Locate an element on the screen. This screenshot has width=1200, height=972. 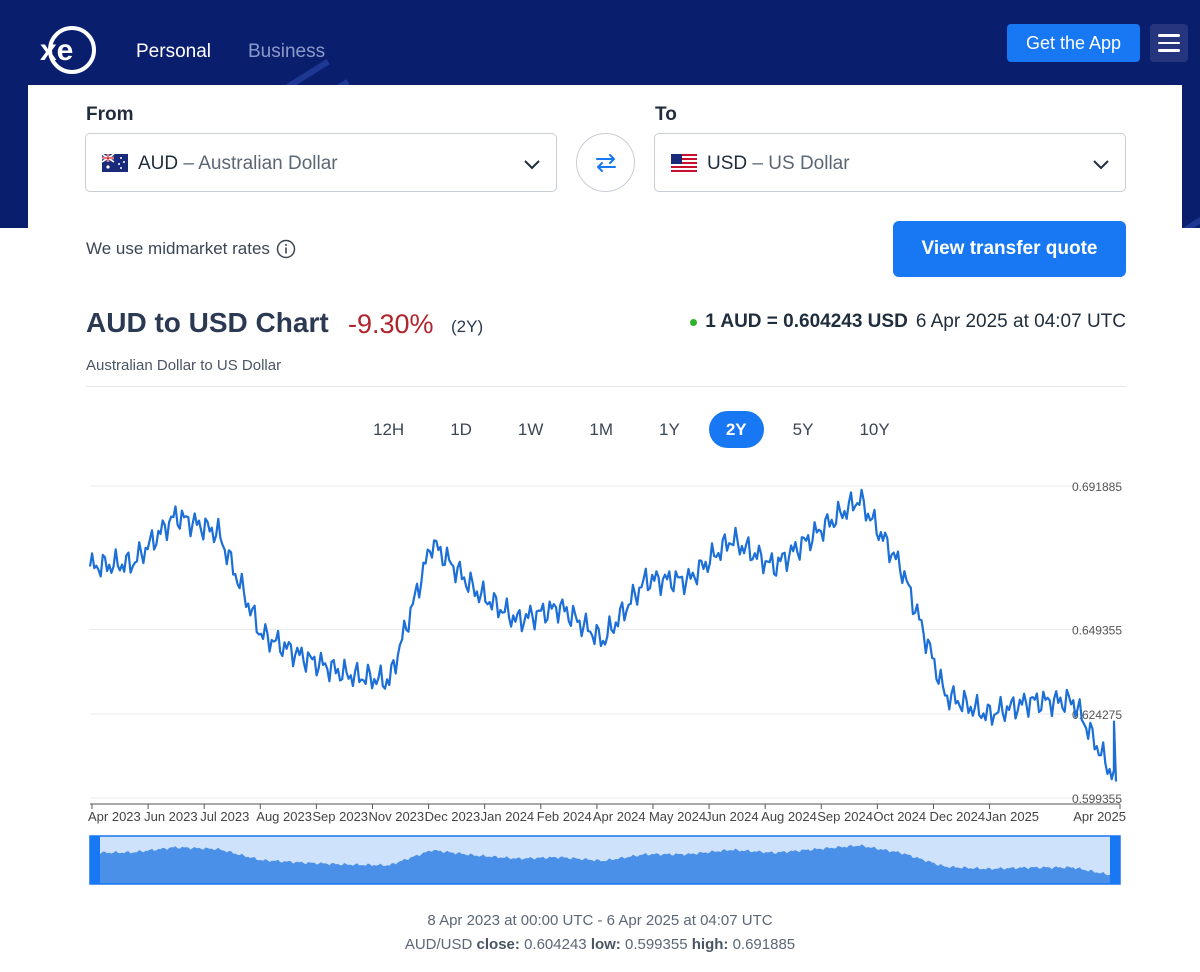
navigator-right-handle is located at coordinates (1115, 860).